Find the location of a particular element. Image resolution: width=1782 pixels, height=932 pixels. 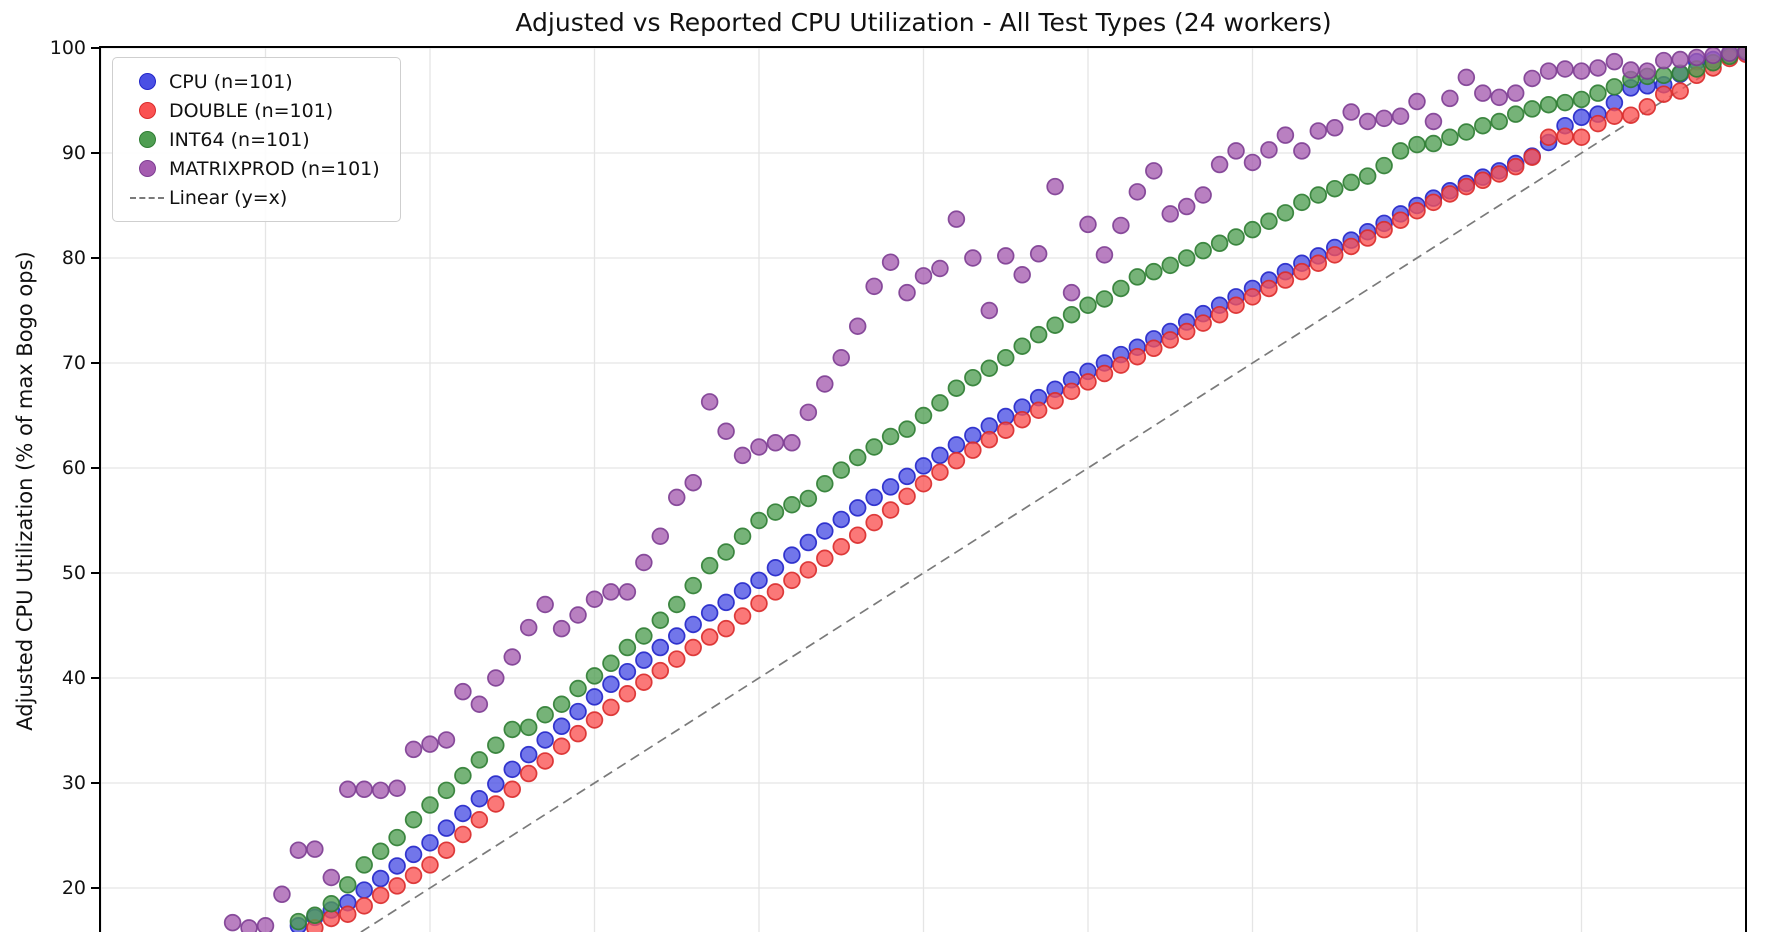

y-tick-label: 30 is located at coordinates (73, 783).